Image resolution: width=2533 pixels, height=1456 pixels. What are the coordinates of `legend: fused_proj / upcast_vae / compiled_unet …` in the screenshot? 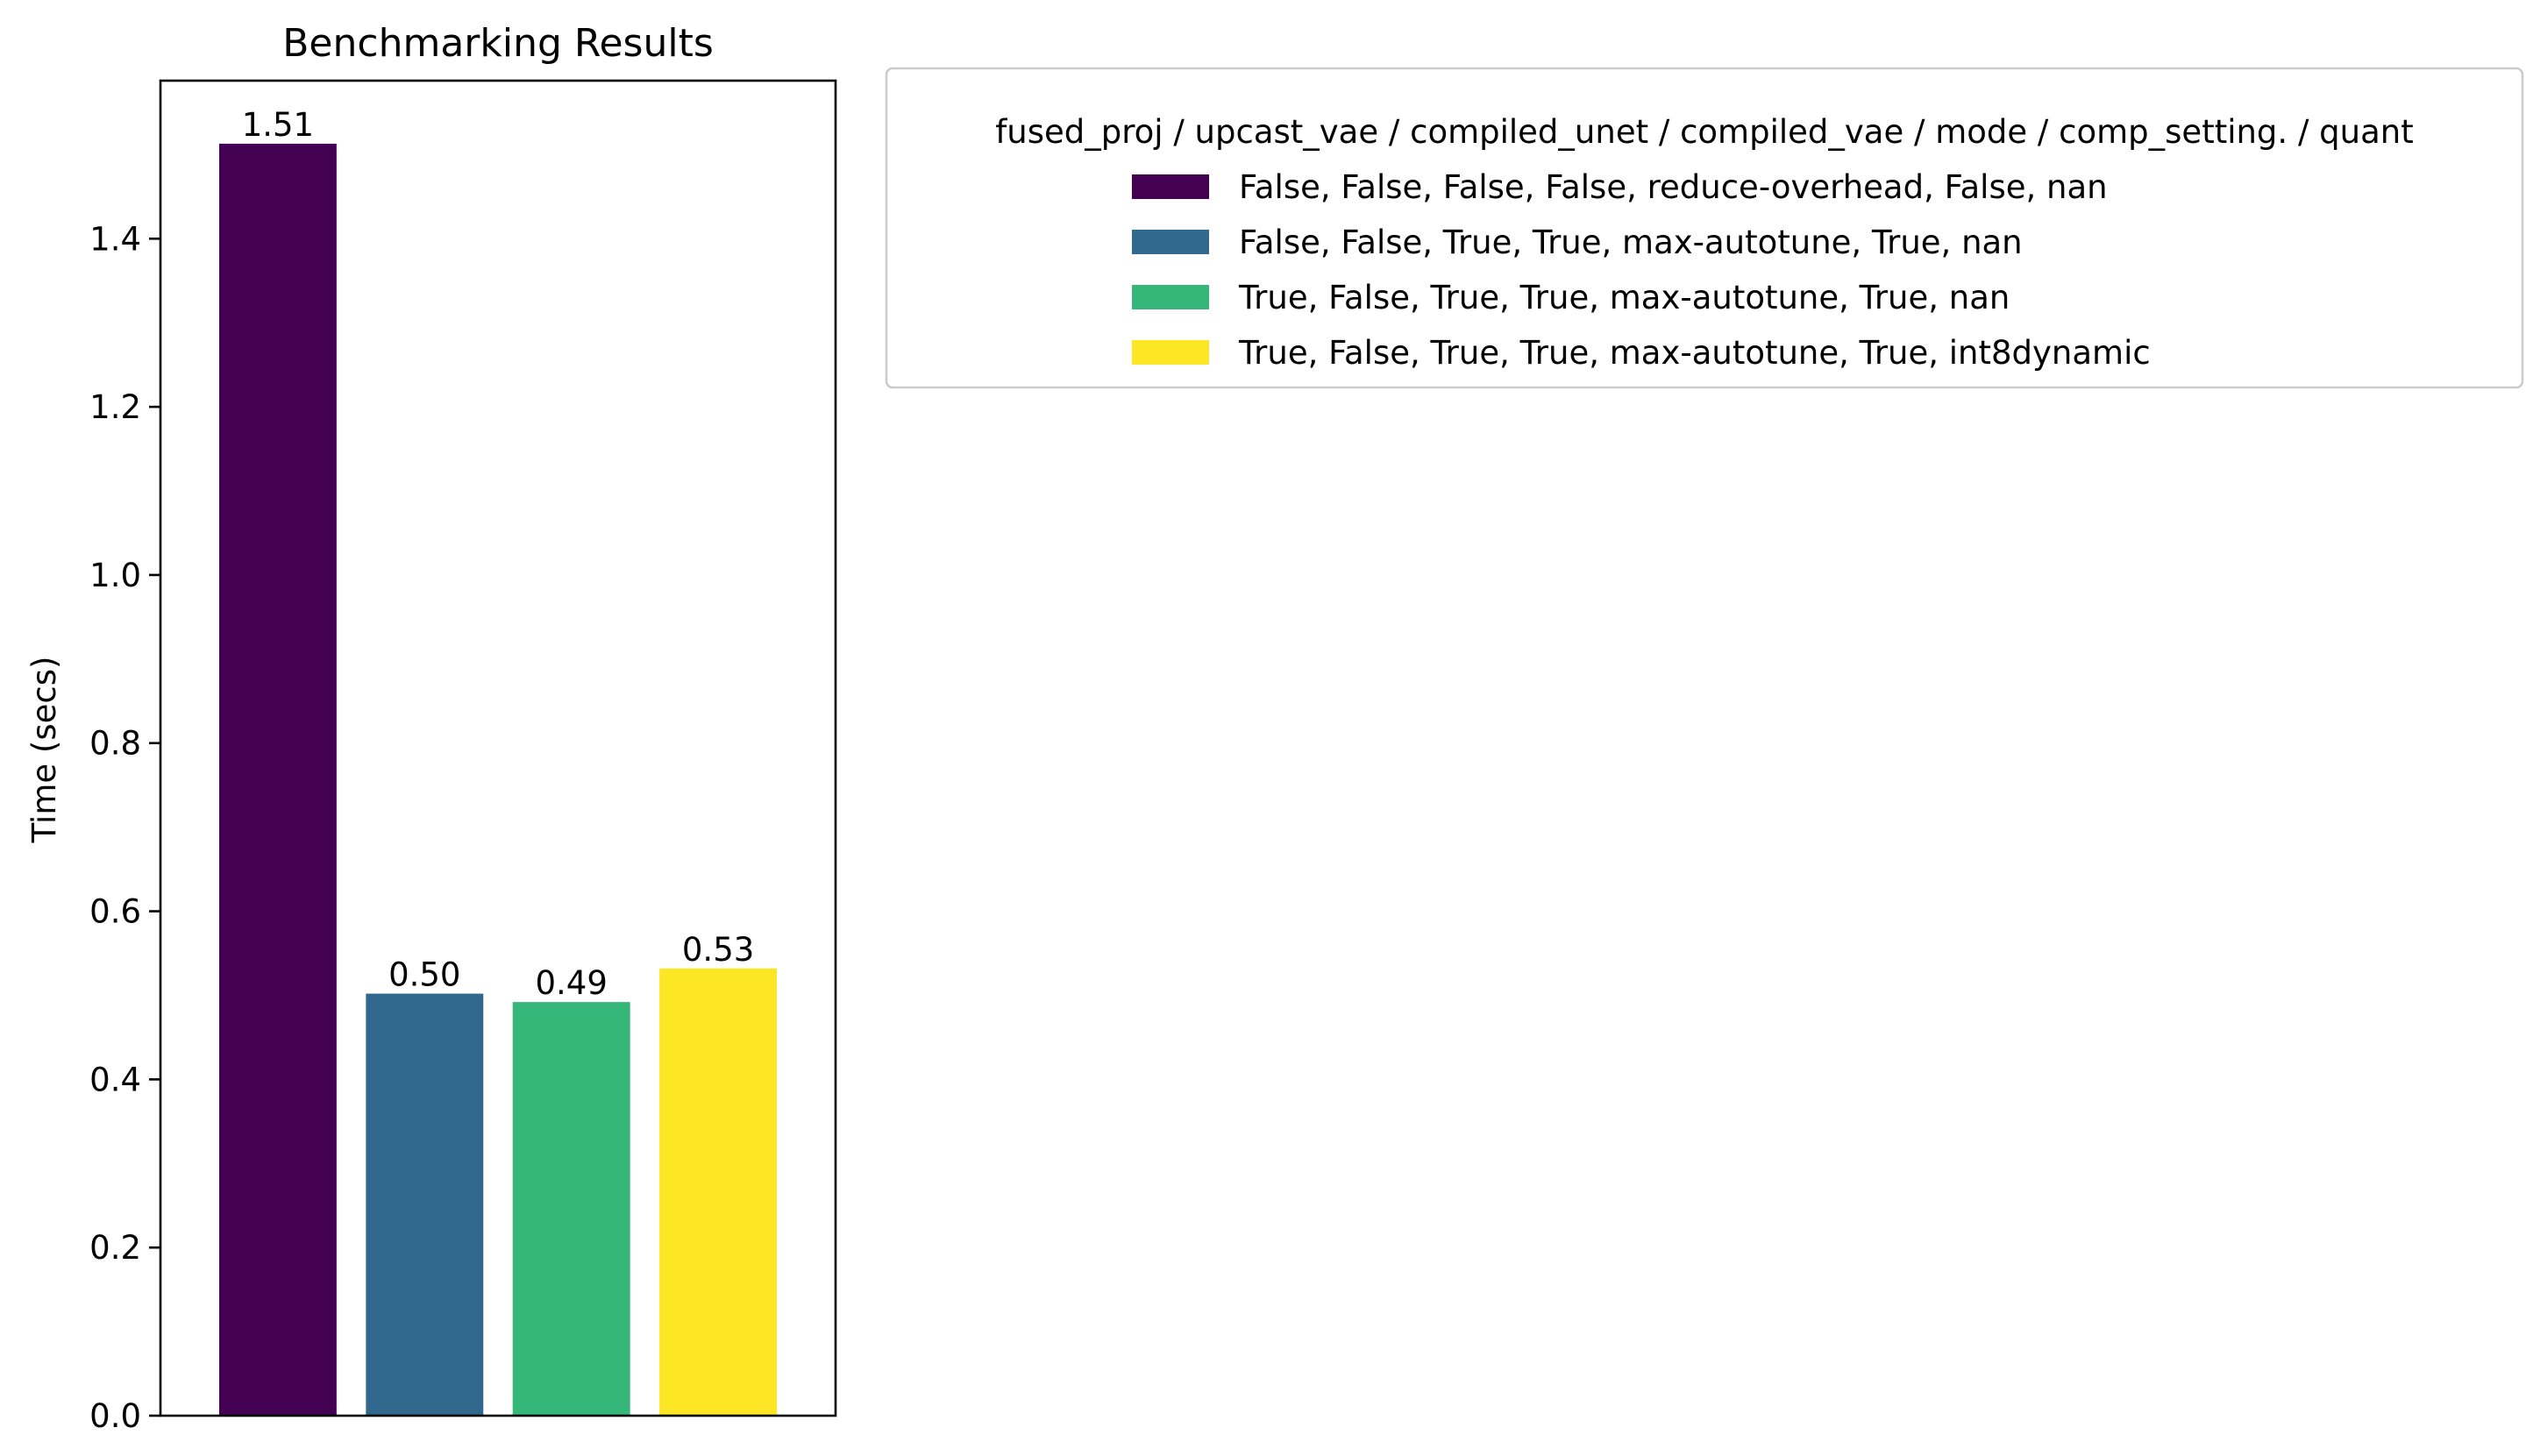 It's located at (1705, 228).